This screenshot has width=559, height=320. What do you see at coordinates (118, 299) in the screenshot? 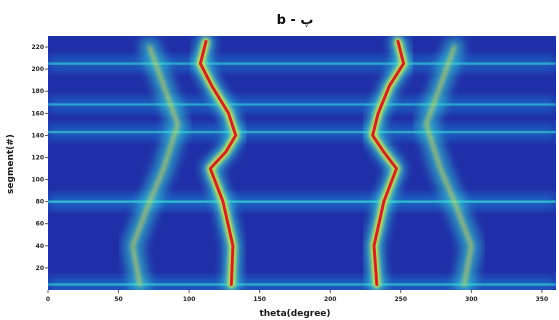
I see `x-tick-label-1: 50` at bounding box center [118, 299].